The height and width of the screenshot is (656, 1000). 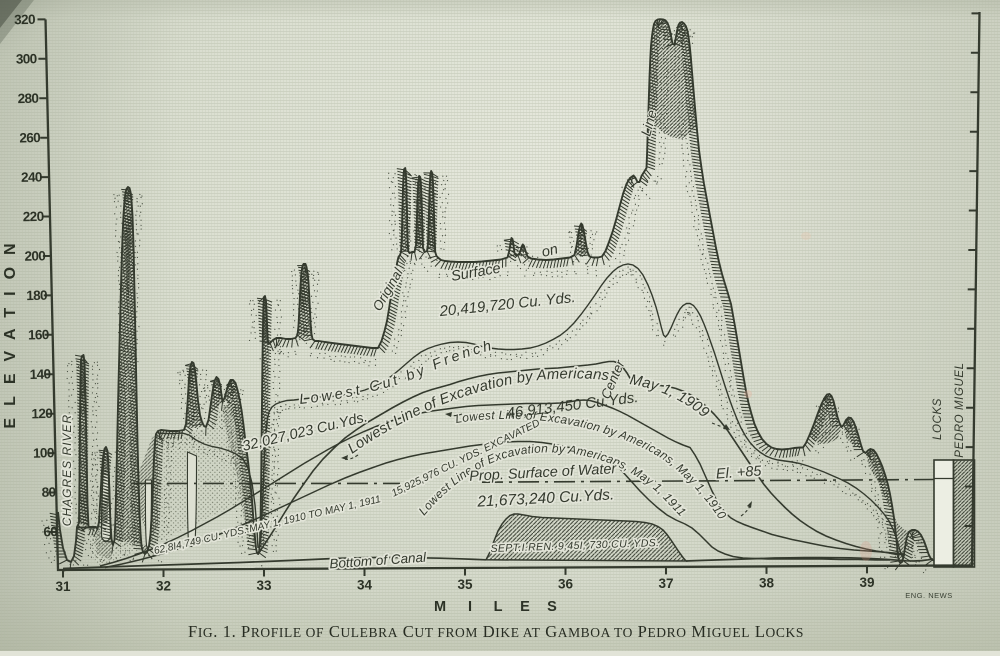 What do you see at coordinates (960, 409) in the screenshot?
I see `svg-text: PEDRO MIGUEL` at bounding box center [960, 409].